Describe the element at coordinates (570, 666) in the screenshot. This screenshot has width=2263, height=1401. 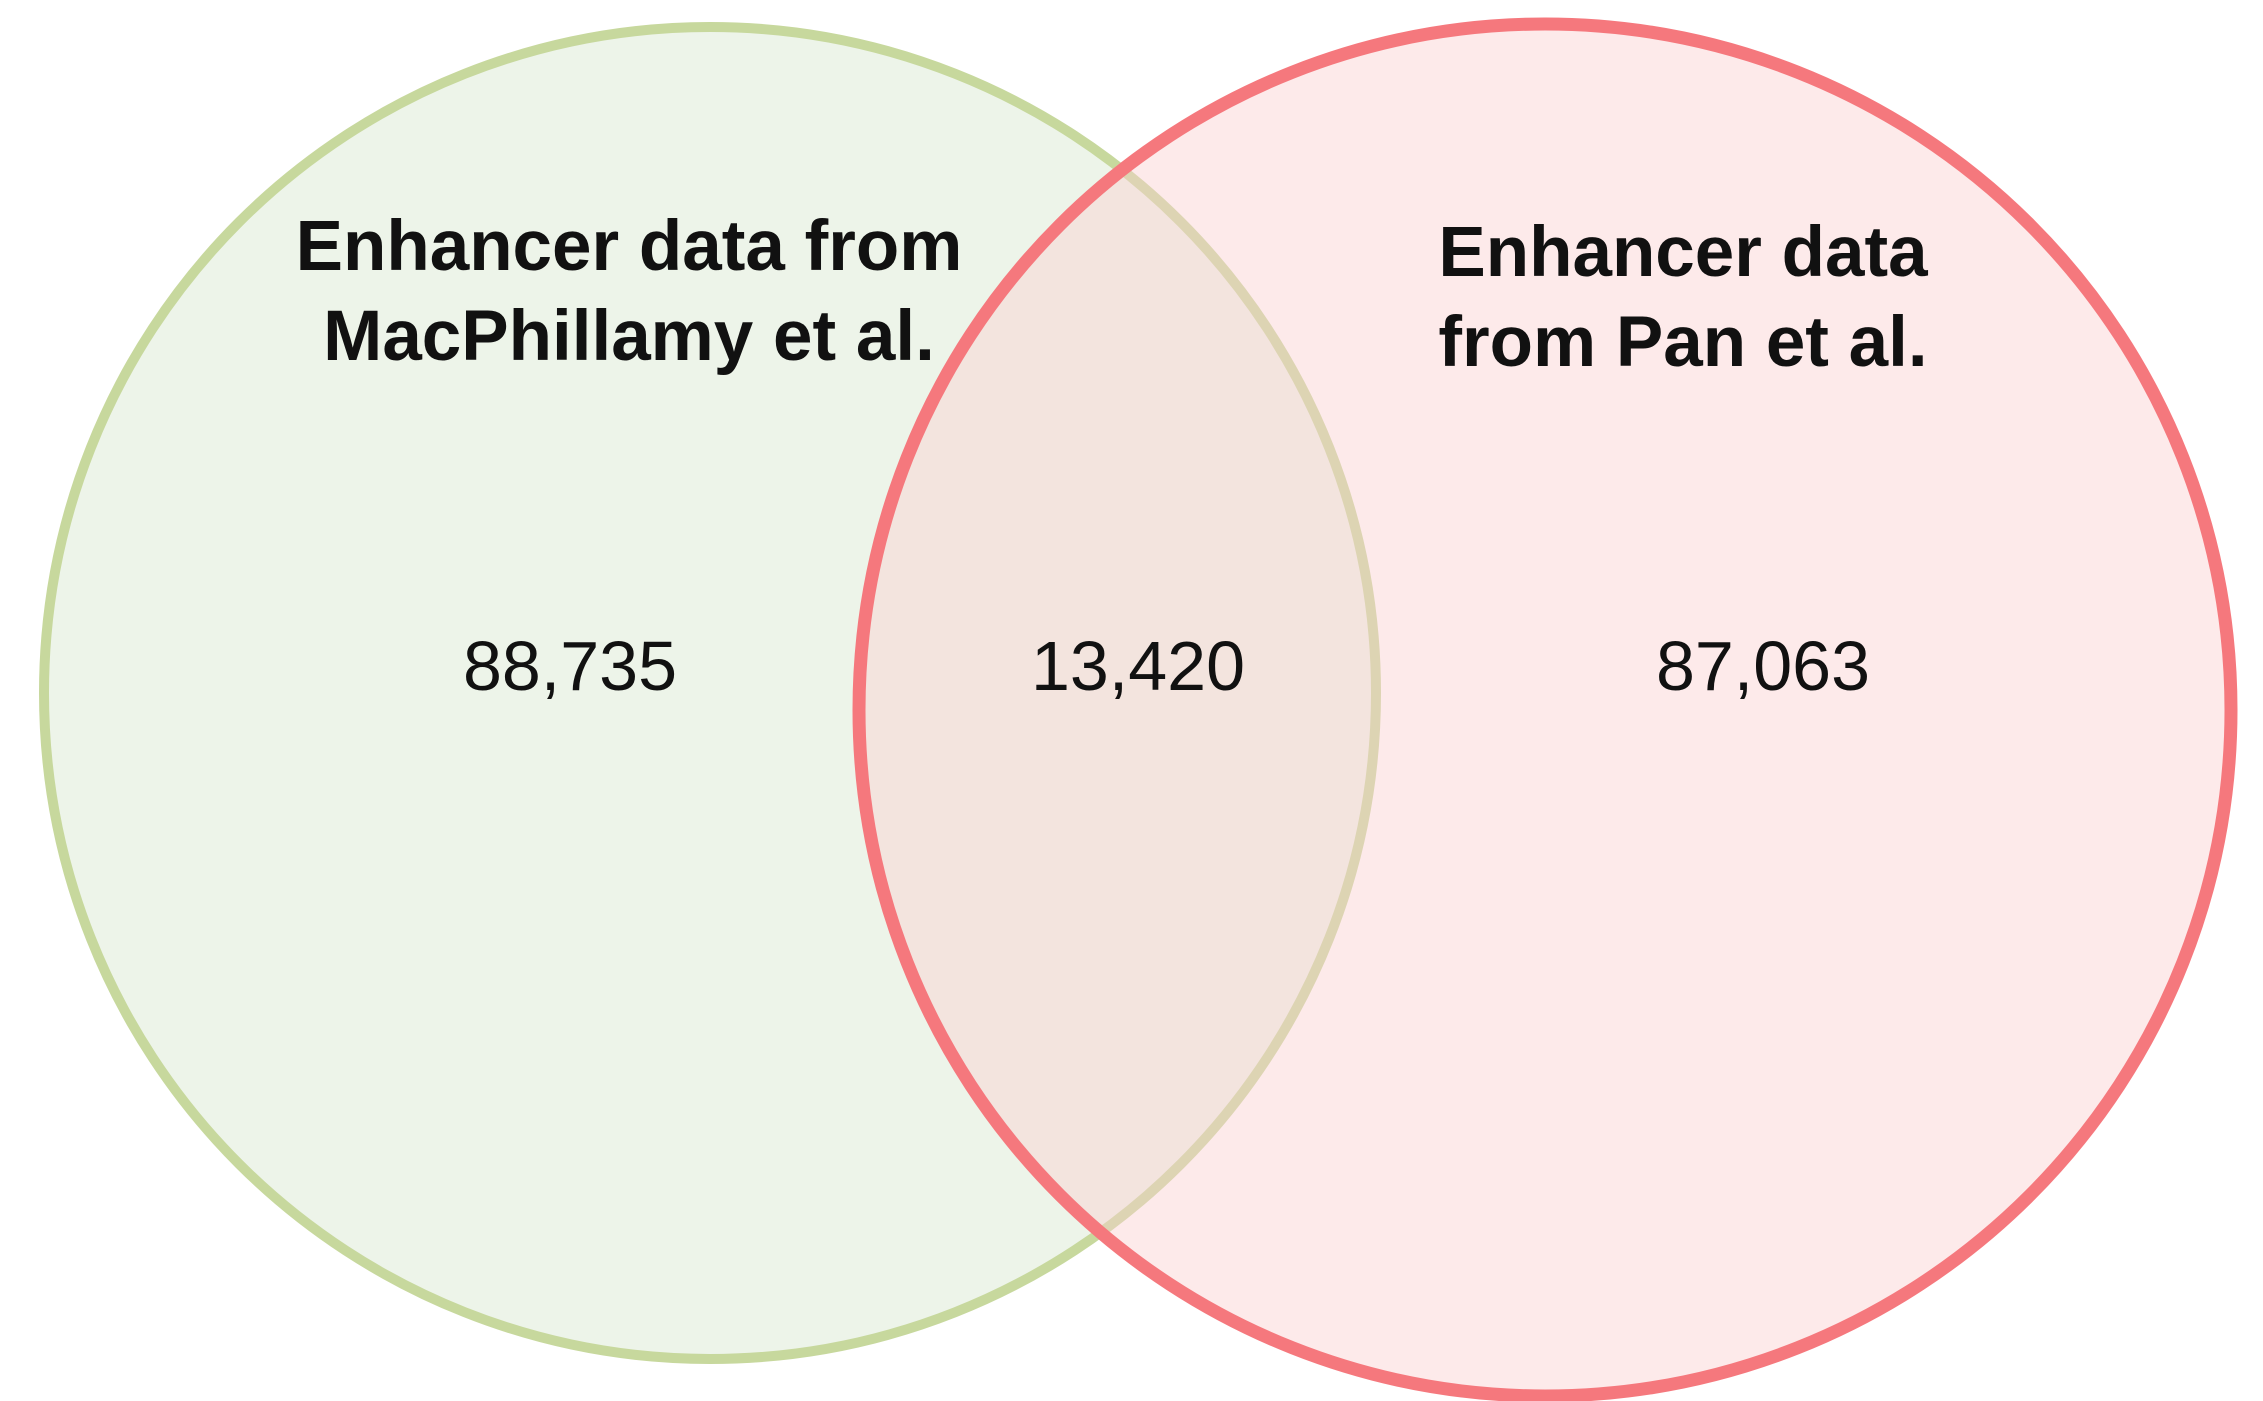
I see `left-set-count: 88,735` at that location.